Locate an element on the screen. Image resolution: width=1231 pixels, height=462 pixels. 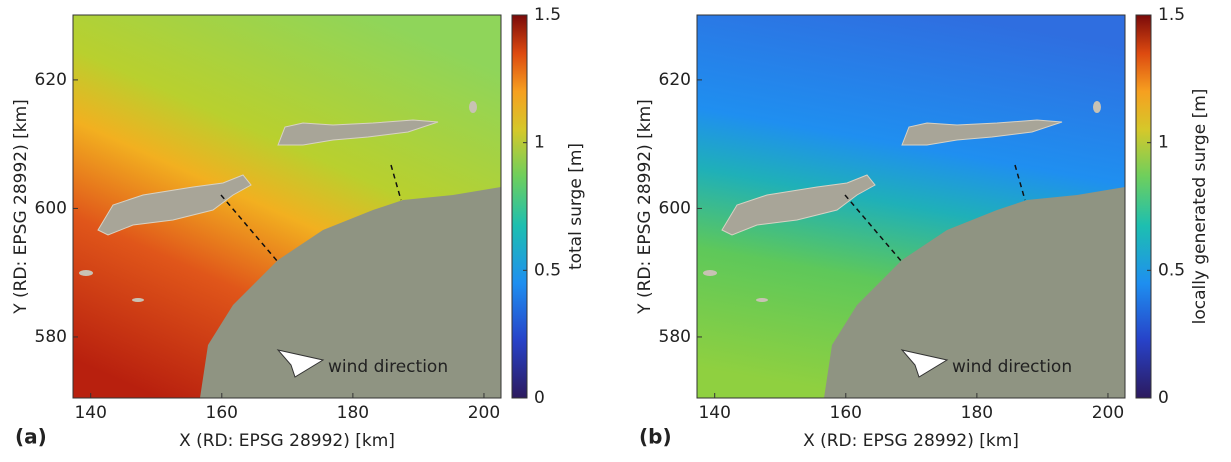
colorbar-label: locally generated surge [m] is located at coordinates (1200, 207).